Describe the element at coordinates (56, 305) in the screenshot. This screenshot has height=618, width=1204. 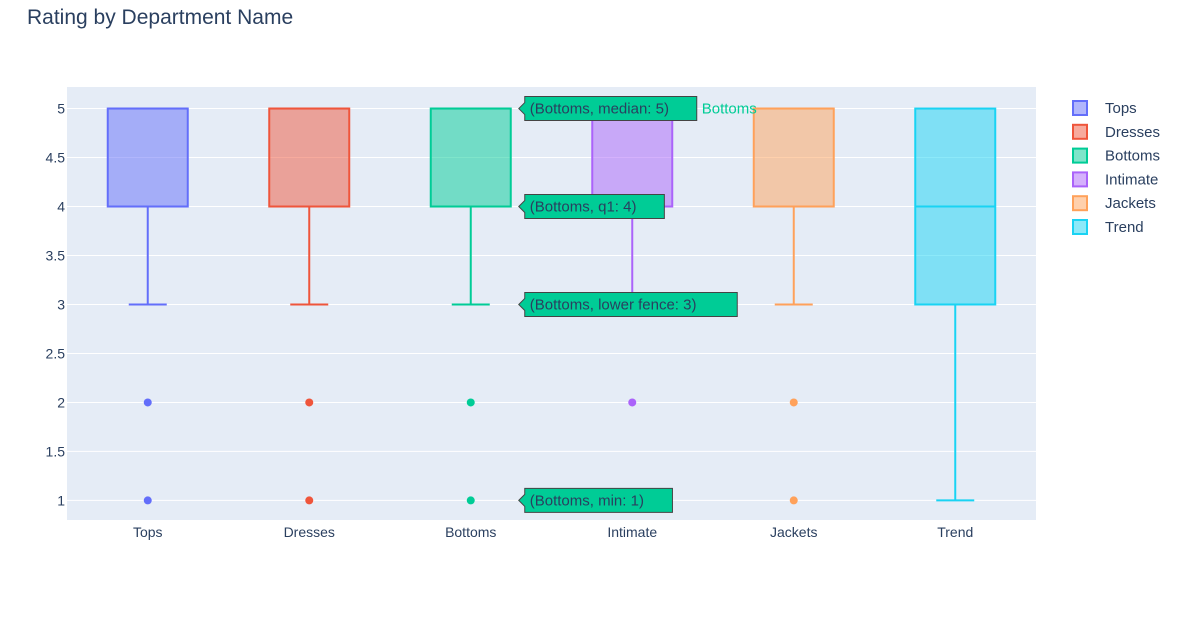
I see `y-axis-ticks: 1 1.5 2 2.5 3 3.5 4 4.5 5` at that location.